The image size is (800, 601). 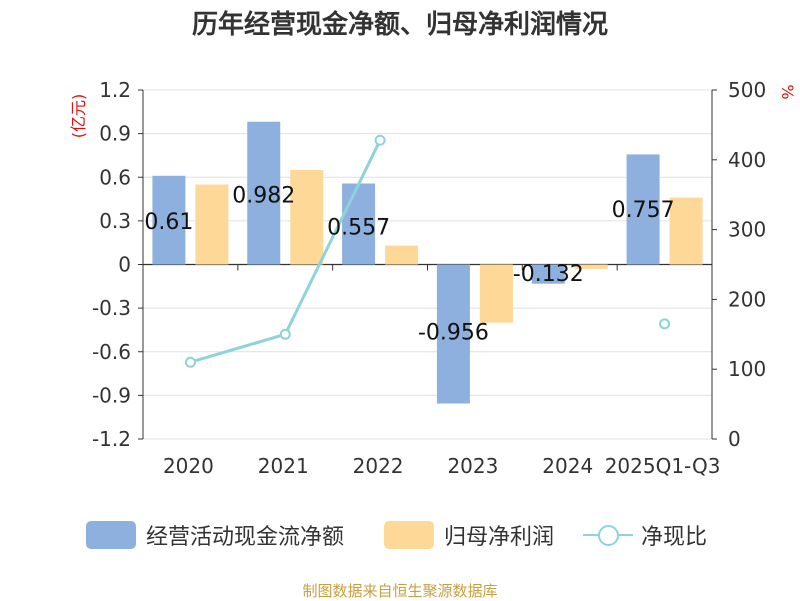 I want to click on left-tick-label: 0.3, so click(x=115, y=221).